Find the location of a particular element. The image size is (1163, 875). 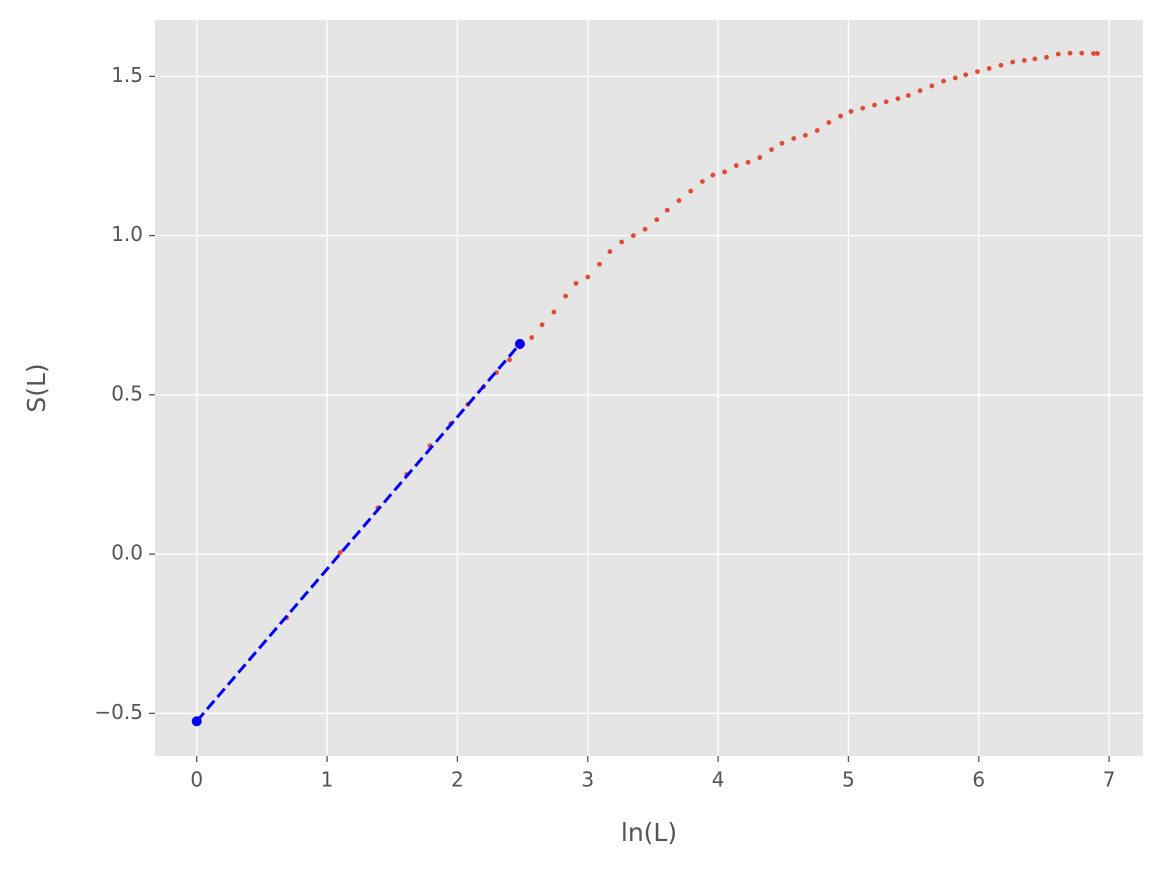

x-tick-label: 2 is located at coordinates (457, 780).